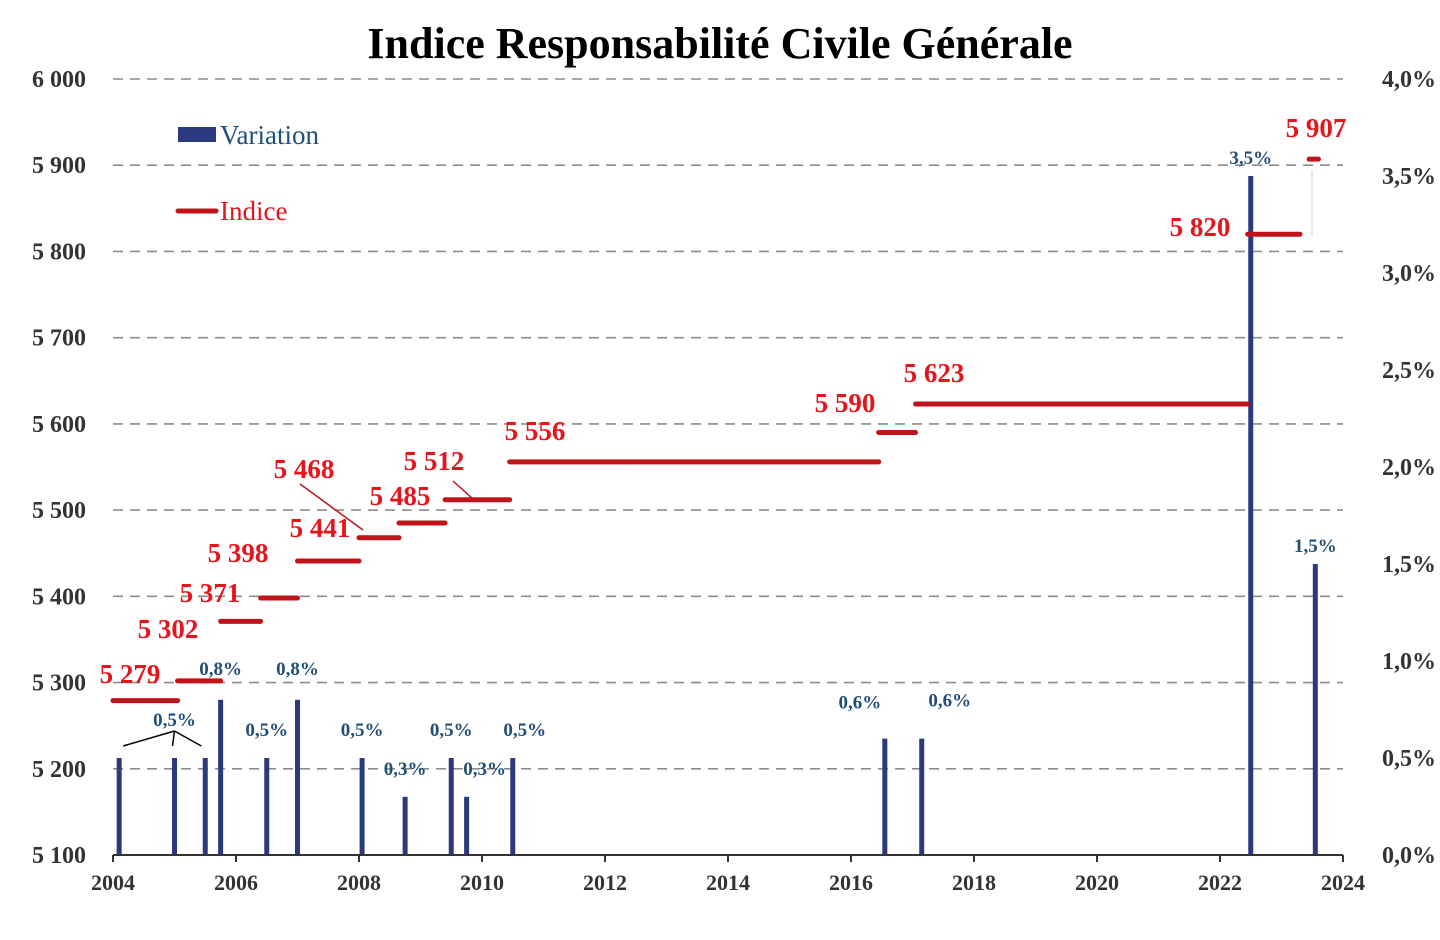  I want to click on x-tick-label: 2018, so click(974, 882).